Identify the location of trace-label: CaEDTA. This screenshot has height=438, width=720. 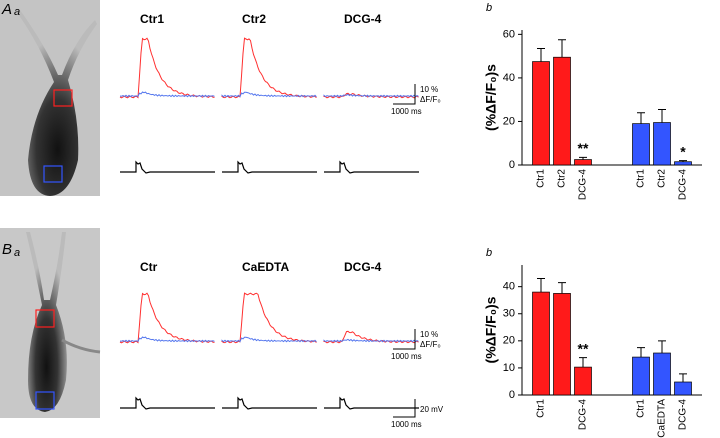
(265, 267).